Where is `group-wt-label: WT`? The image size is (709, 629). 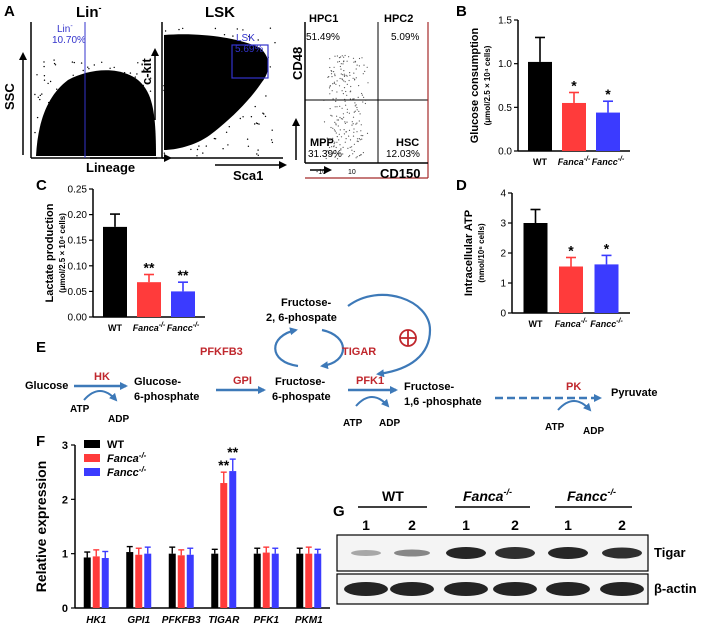 group-wt-label: WT is located at coordinates (393, 496).